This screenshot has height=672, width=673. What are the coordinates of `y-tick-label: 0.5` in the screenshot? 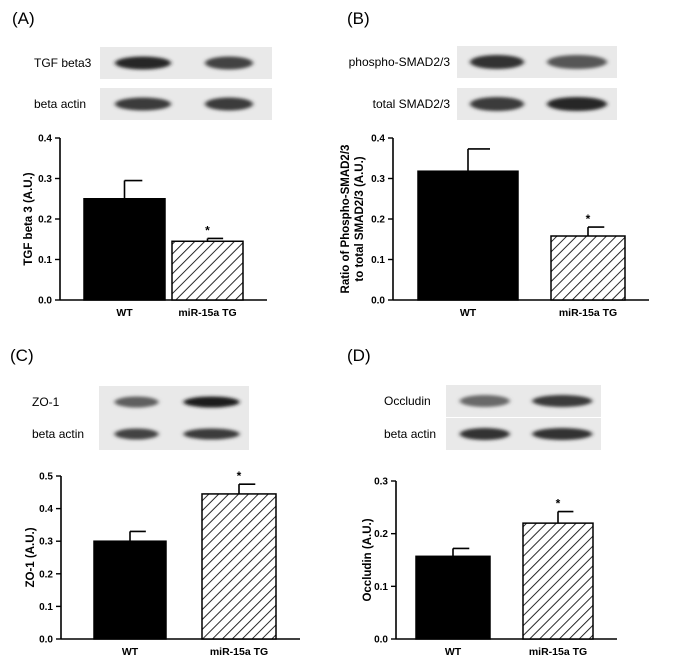 It's located at (46, 477).